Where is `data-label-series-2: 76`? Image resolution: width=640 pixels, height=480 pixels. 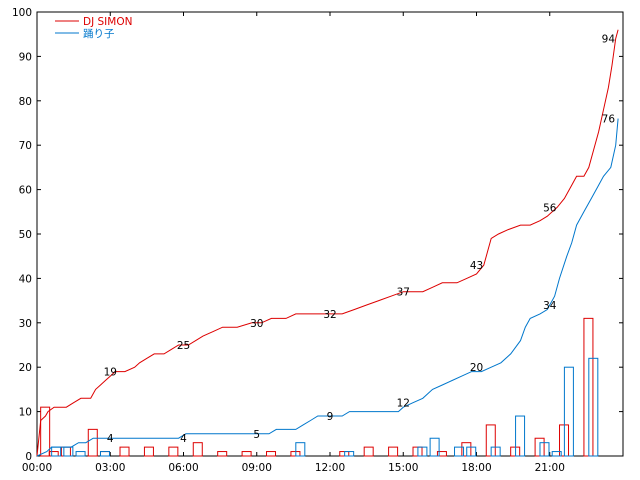 data-label-series-2: 76 is located at coordinates (609, 120).